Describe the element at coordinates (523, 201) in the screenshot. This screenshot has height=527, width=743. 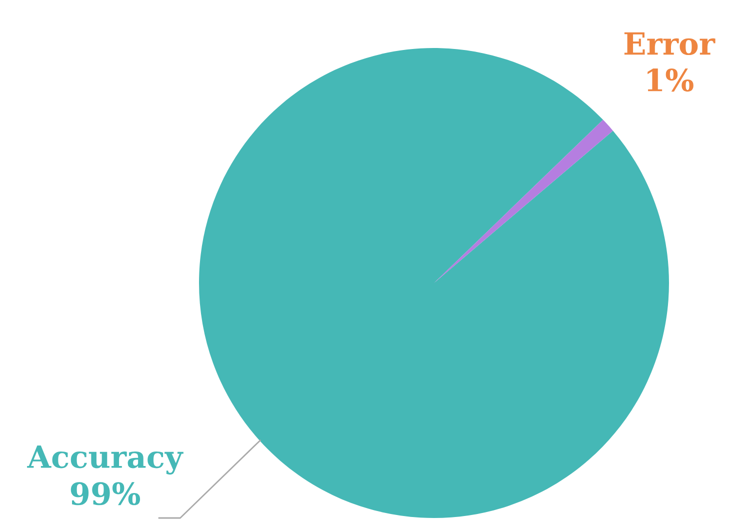
I see `pie-slice` at that location.